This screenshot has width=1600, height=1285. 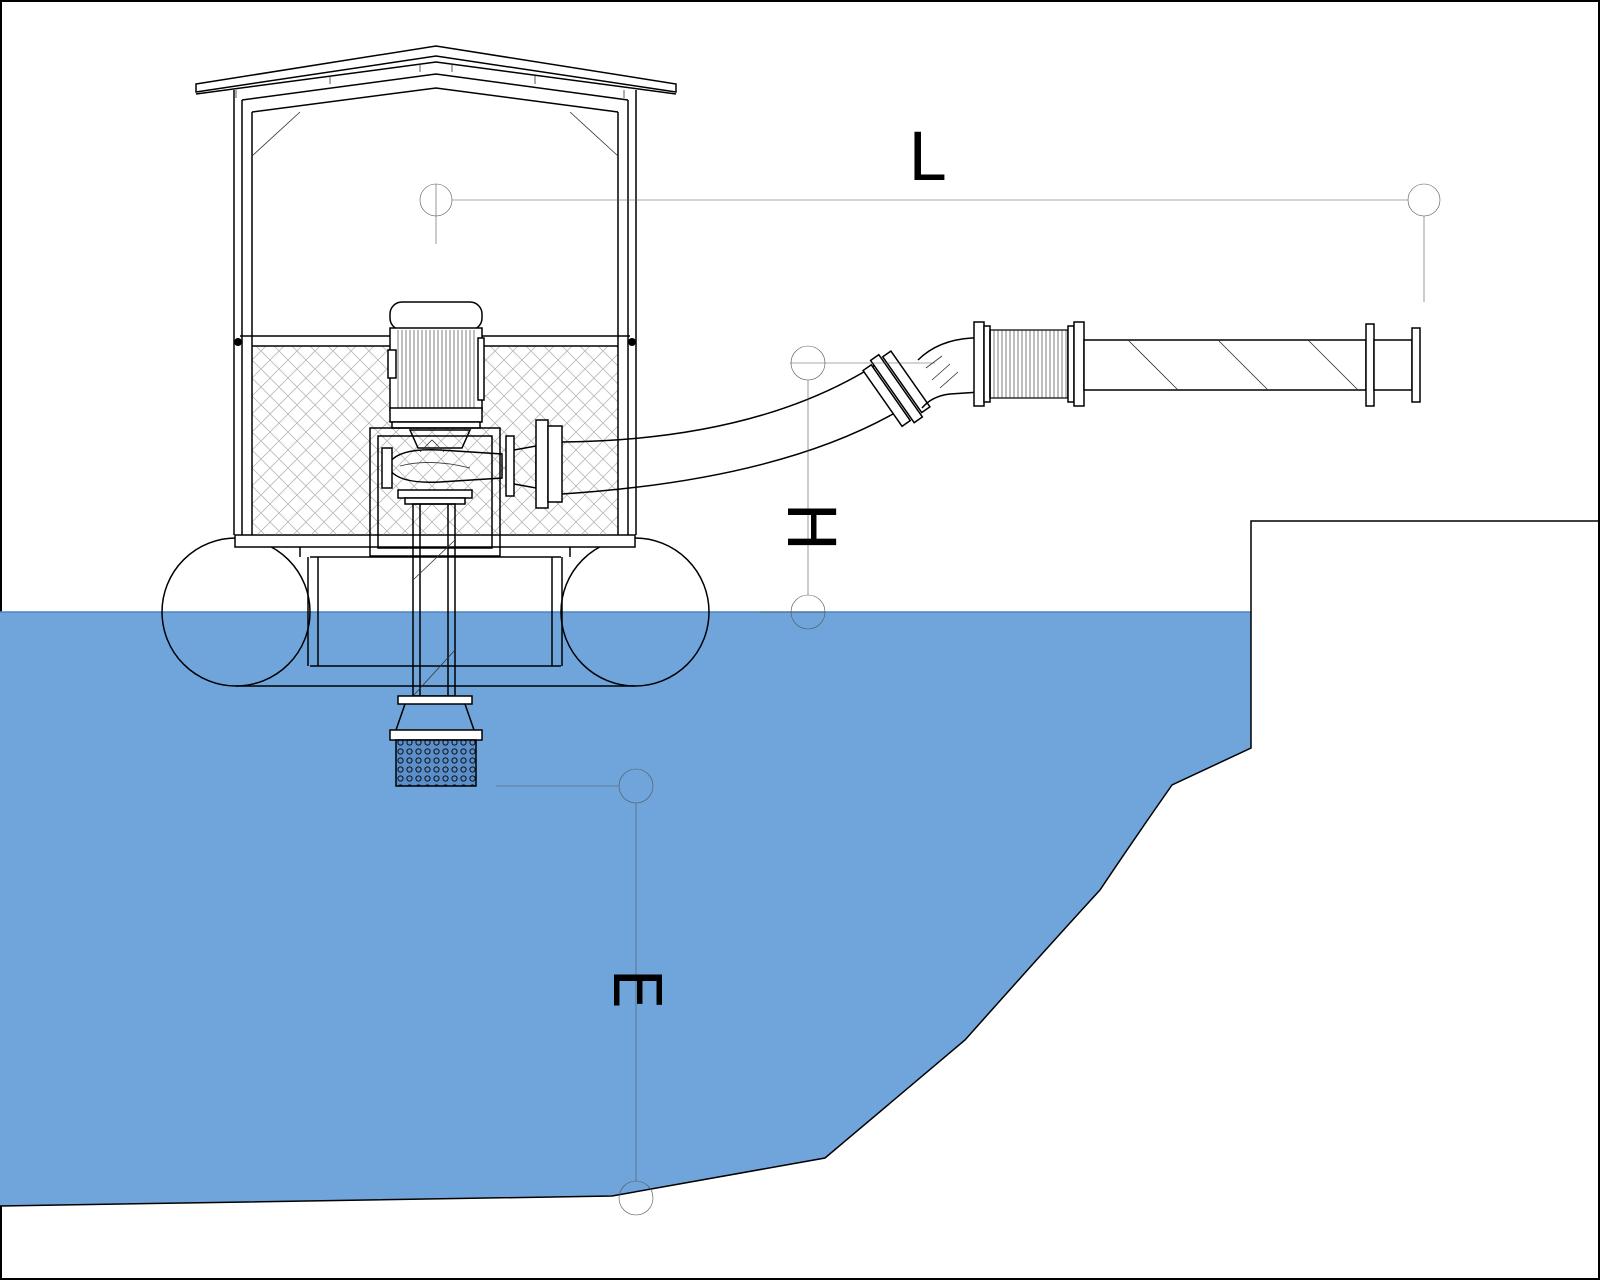 I want to click on dimension-h, so click(x=847, y=487).